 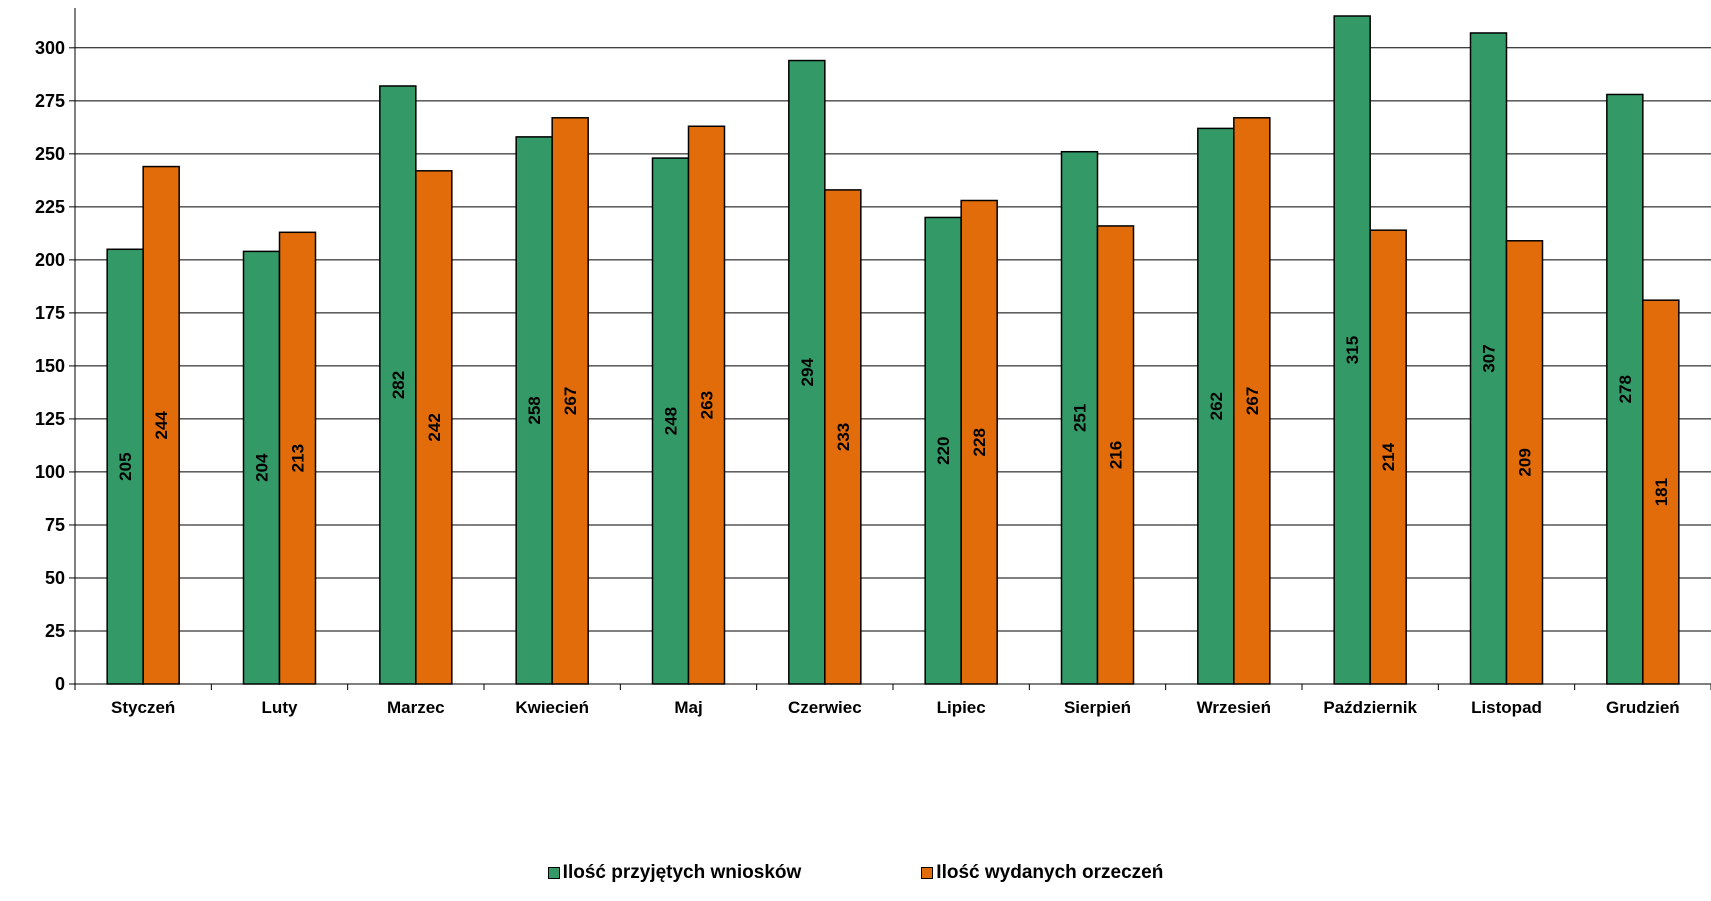 I want to click on y-tick-label: 100, so click(x=50, y=472).